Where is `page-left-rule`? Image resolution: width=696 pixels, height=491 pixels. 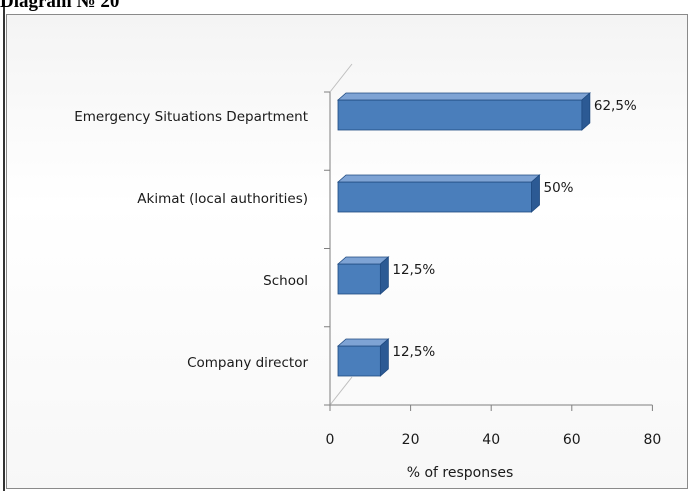 page-left-rule is located at coordinates (4, 245).